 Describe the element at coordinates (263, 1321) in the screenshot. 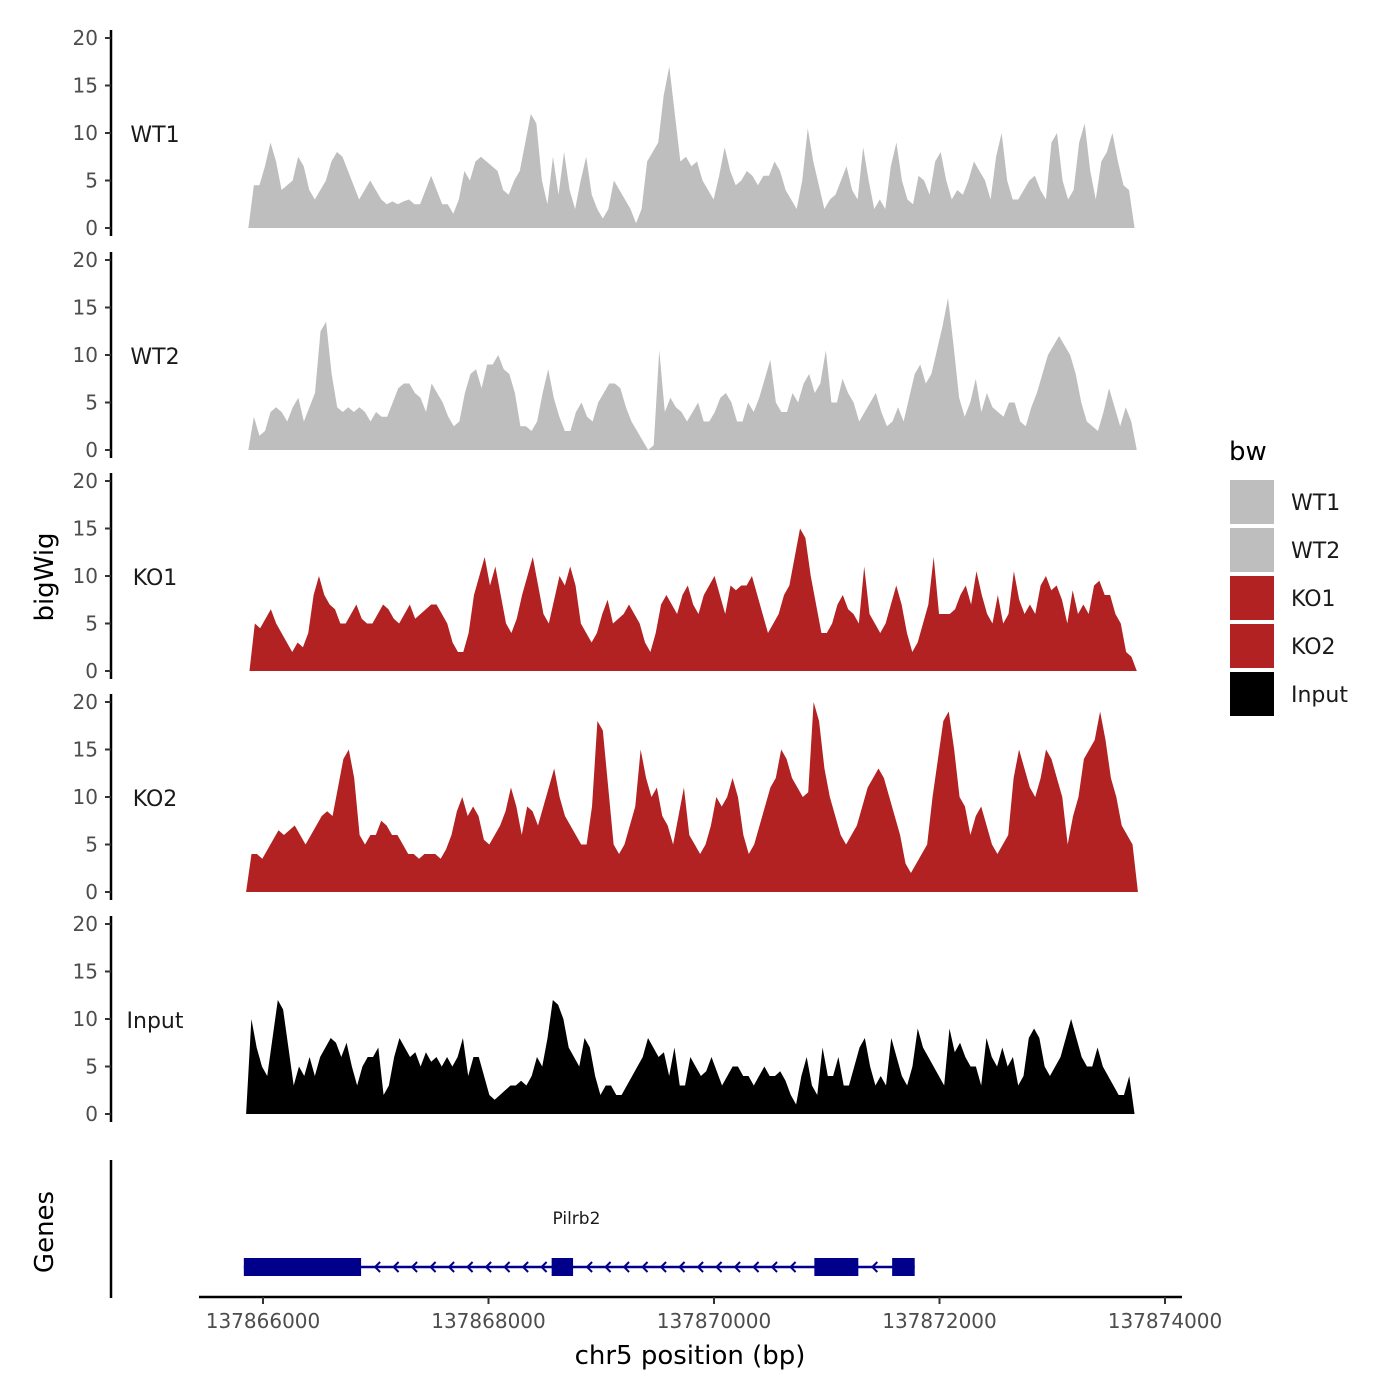

I see `x-tick-label: 137866000` at that location.